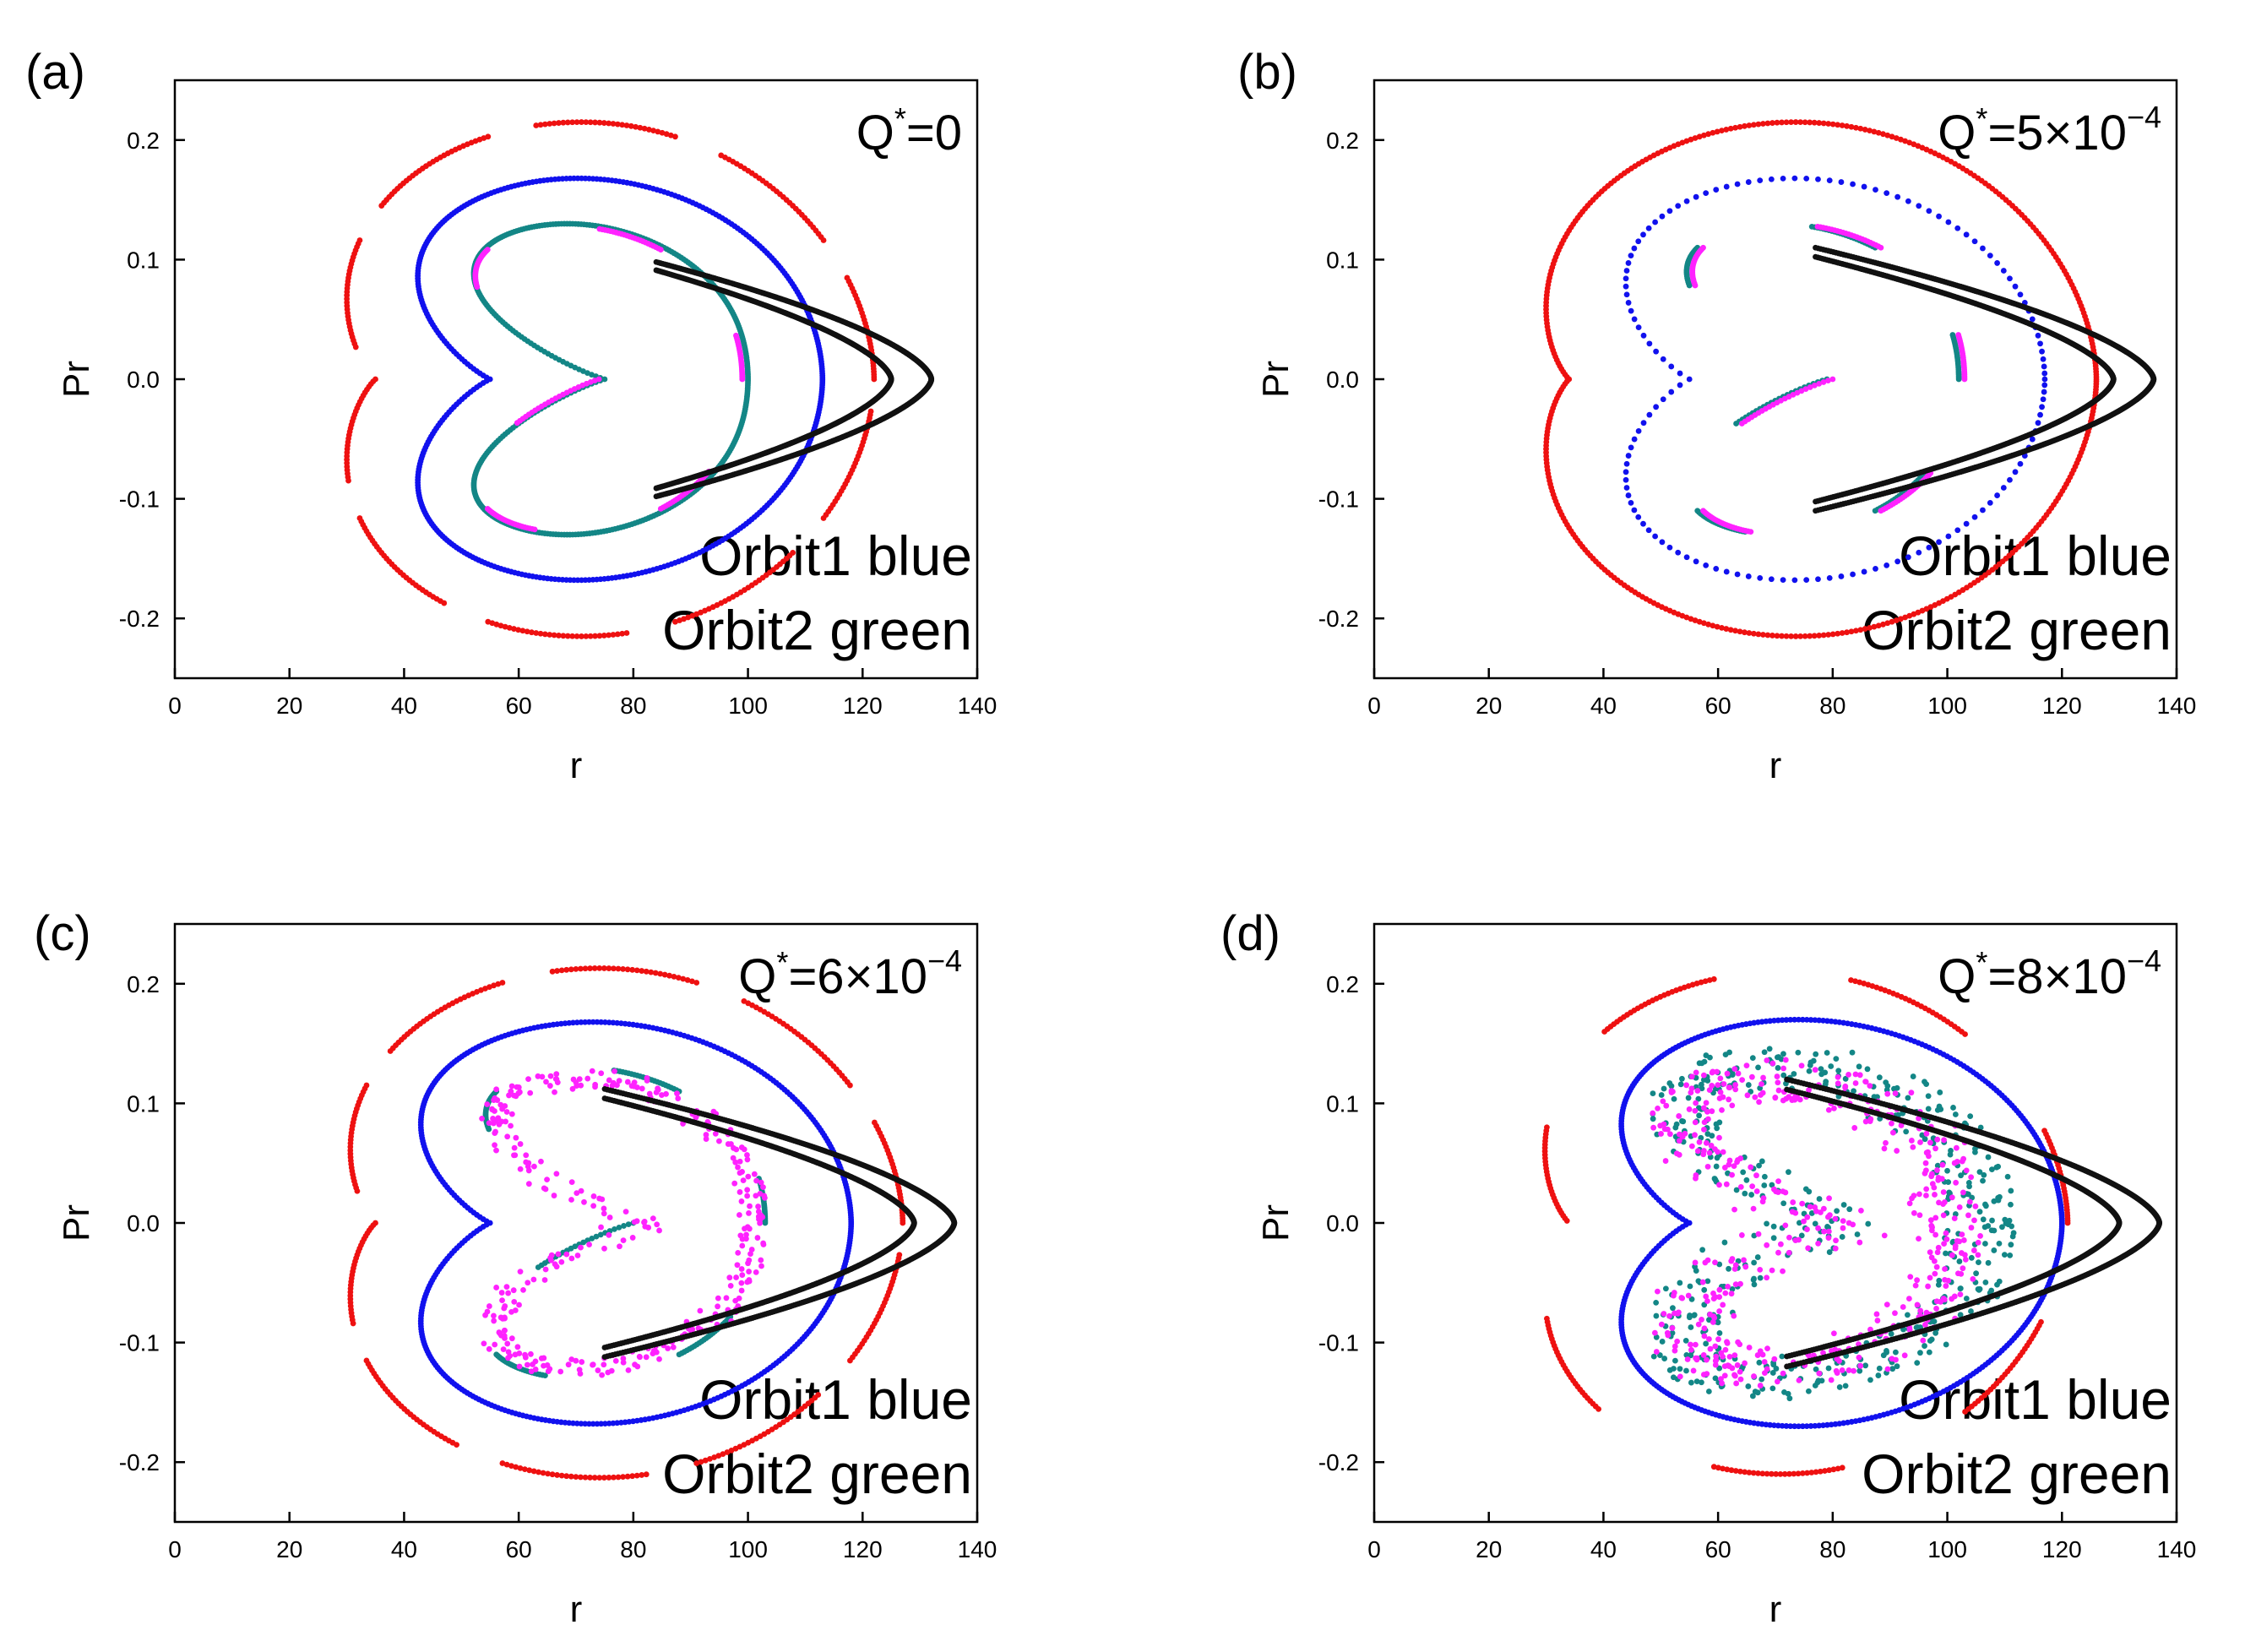 This screenshot has width=2245, height=1652. Describe the element at coordinates (289, 706) in the screenshot. I see `x-tick-label: 20` at that location.